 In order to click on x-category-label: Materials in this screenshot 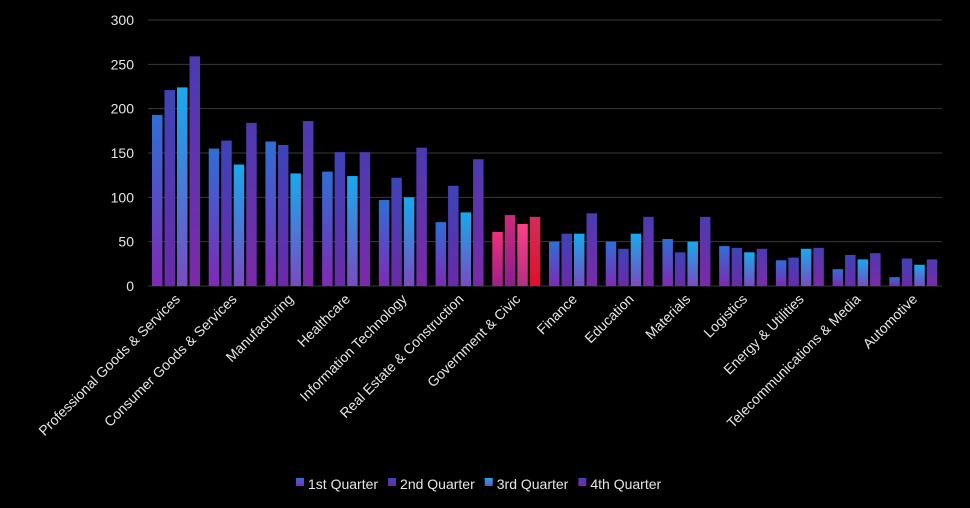, I will do `click(667, 316)`.